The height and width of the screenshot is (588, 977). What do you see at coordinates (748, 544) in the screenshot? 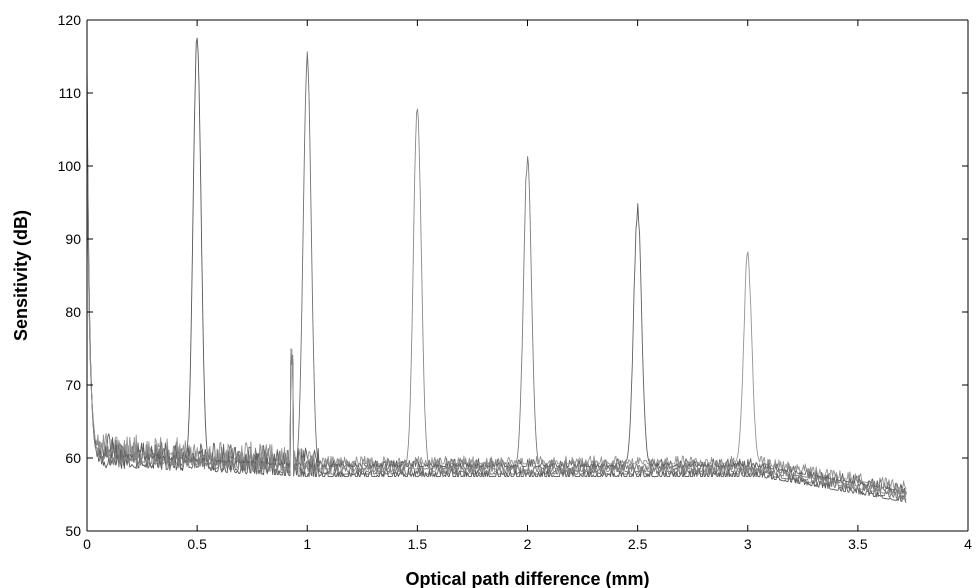
I see `x-tick-label: 3` at bounding box center [748, 544].